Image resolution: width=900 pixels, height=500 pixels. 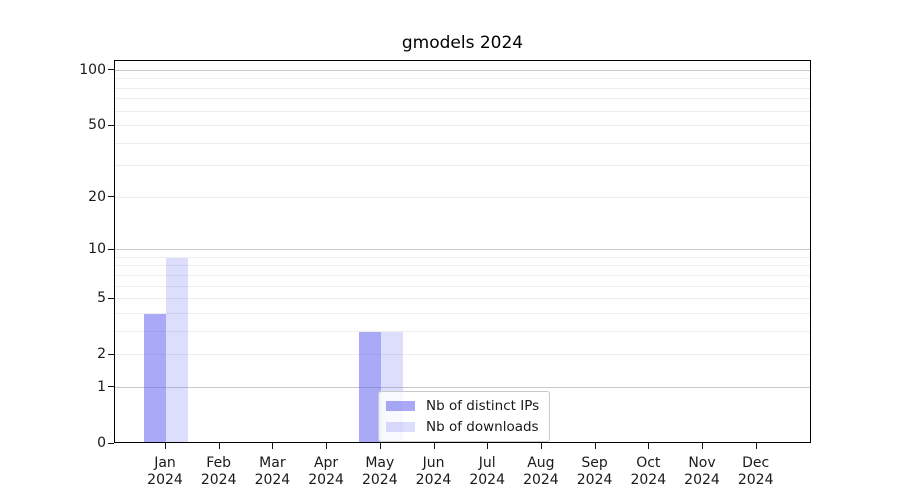 What do you see at coordinates (594, 463) in the screenshot?
I see `x-tick-month: Sep` at bounding box center [594, 463].